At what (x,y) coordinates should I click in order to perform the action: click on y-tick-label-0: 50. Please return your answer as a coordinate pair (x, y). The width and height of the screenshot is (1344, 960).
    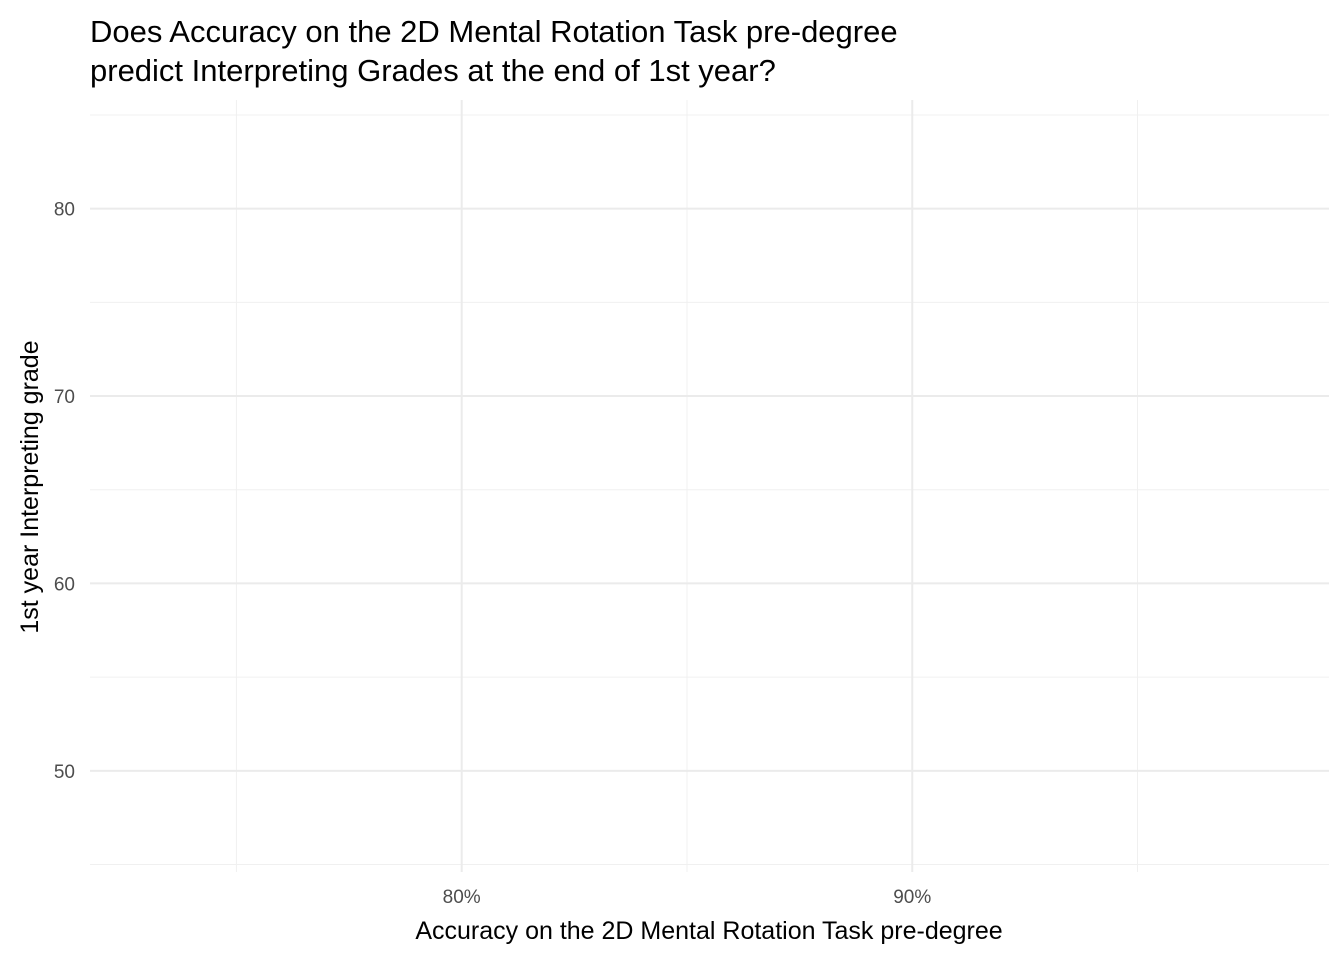
    Looking at the image, I should click on (64, 772).